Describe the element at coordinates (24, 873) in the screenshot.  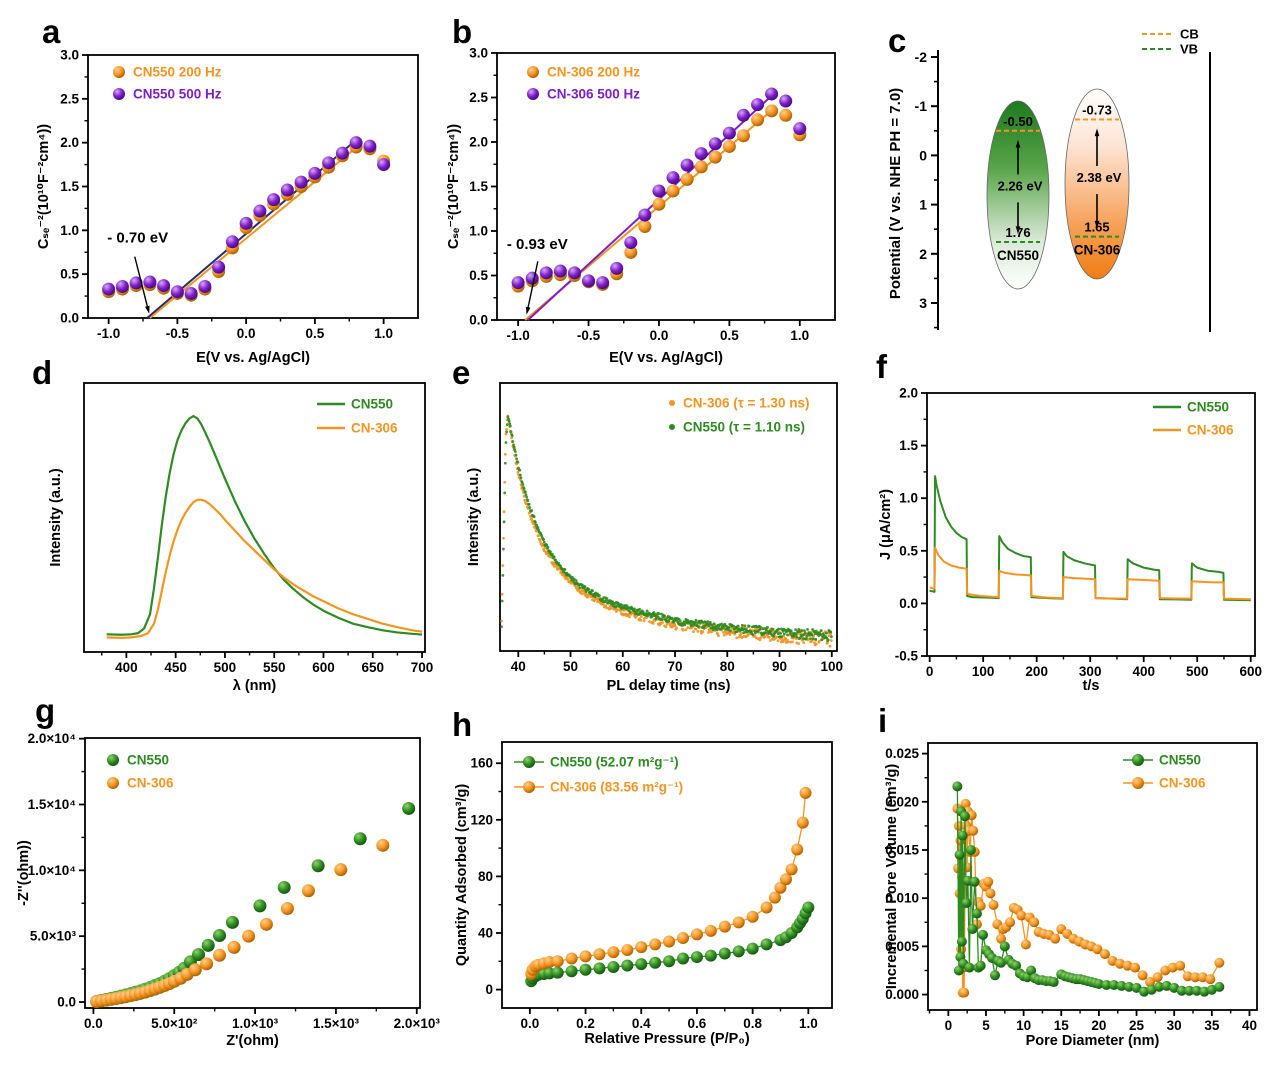
I see `svg-text: -Z''(ohm))` at that location.